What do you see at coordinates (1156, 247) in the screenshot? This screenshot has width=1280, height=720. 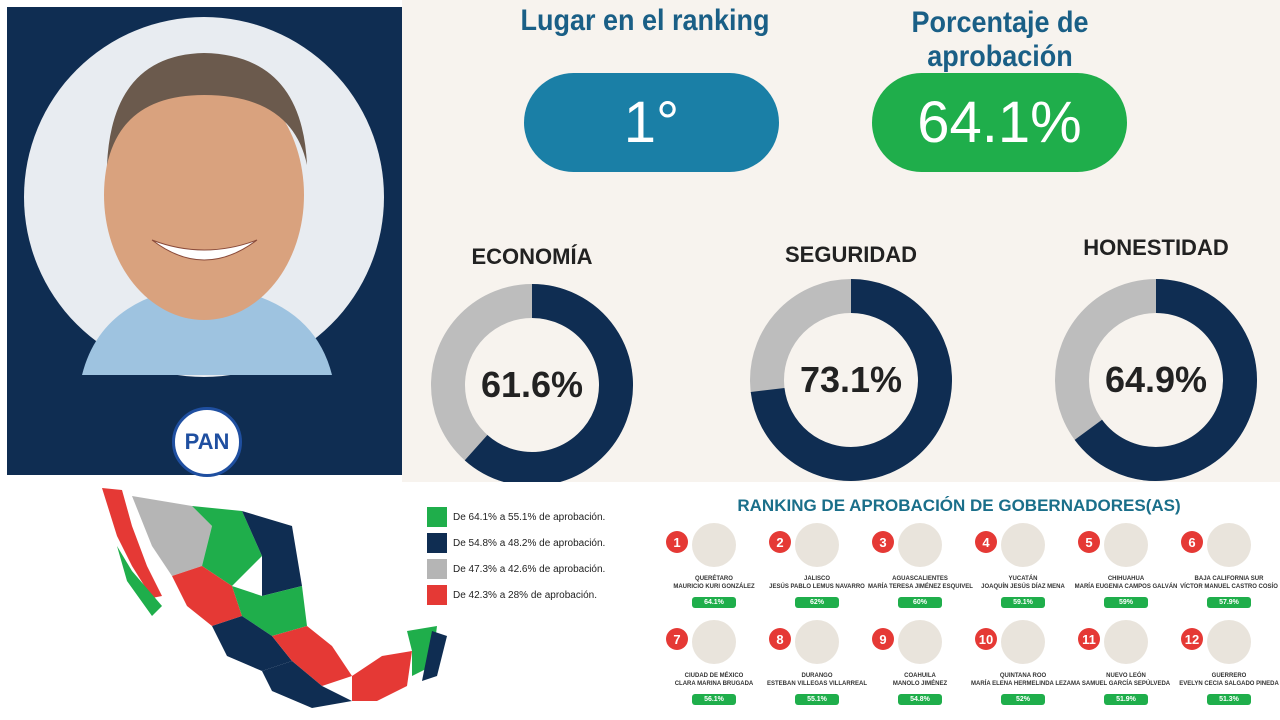 I see `donut-title: HONESTIDAD` at bounding box center [1156, 247].